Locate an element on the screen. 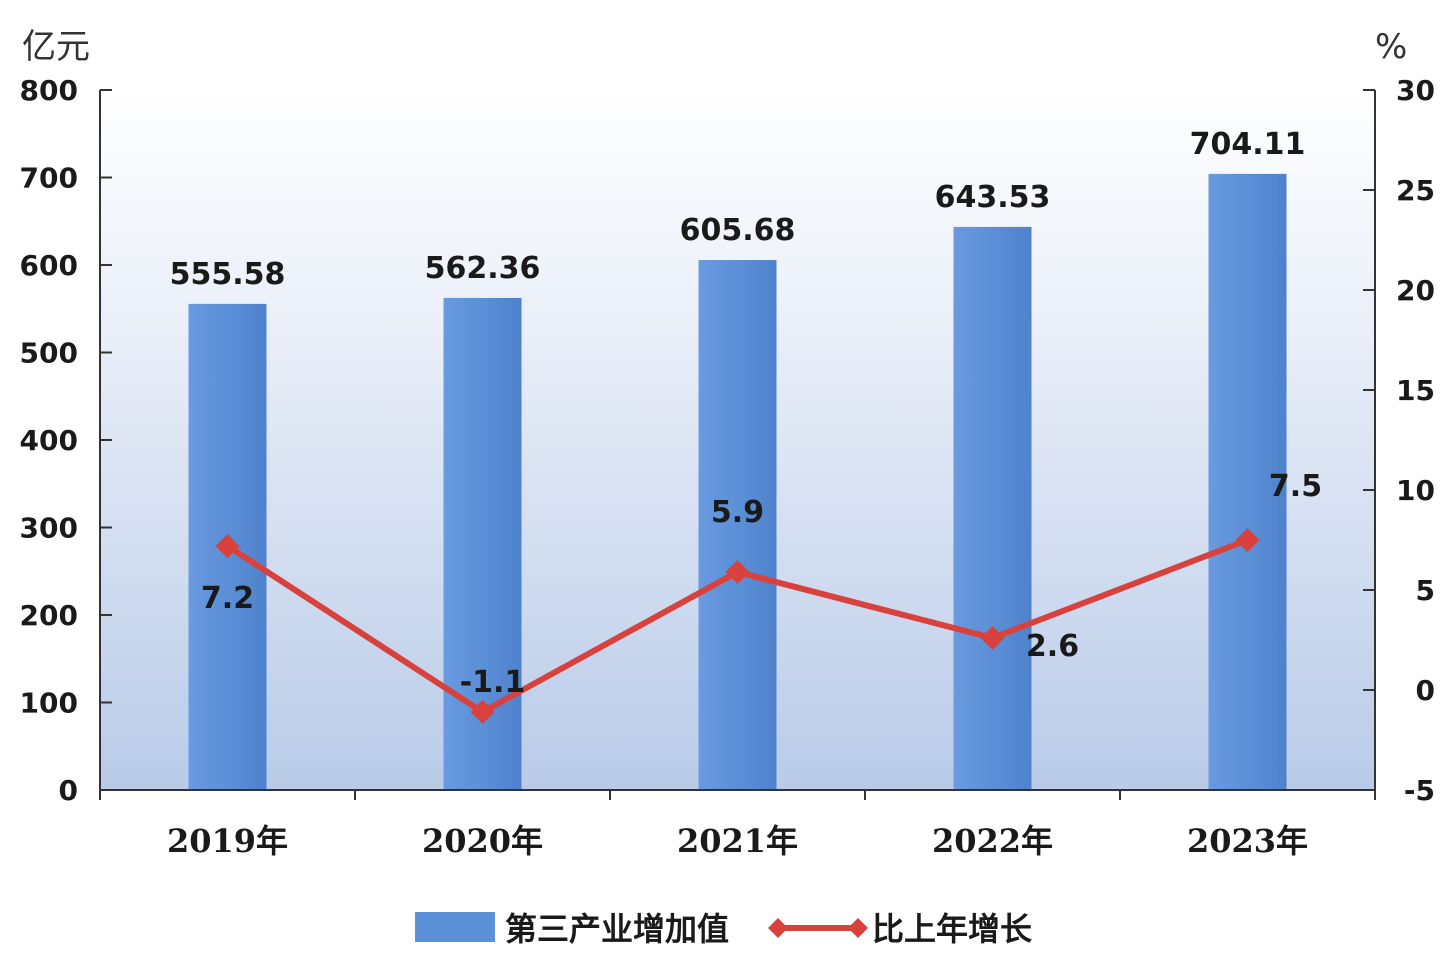 The height and width of the screenshot is (958, 1450). left-tick-label: 200 is located at coordinates (49, 615).